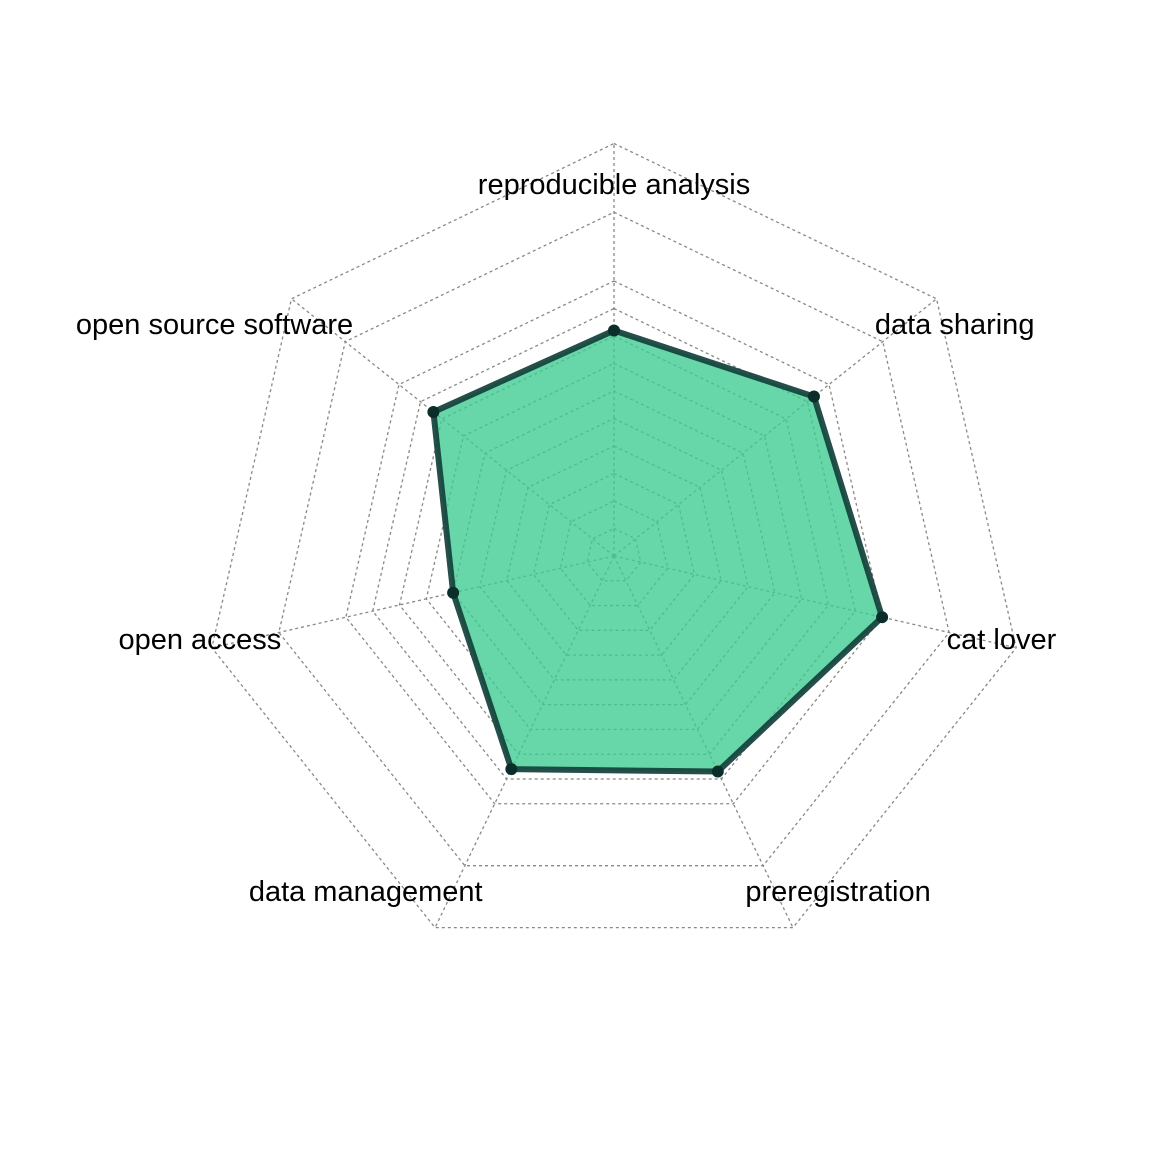 This screenshot has height=1157, width=1152. I want to click on axis-label-open-access: open access, so click(199, 640).